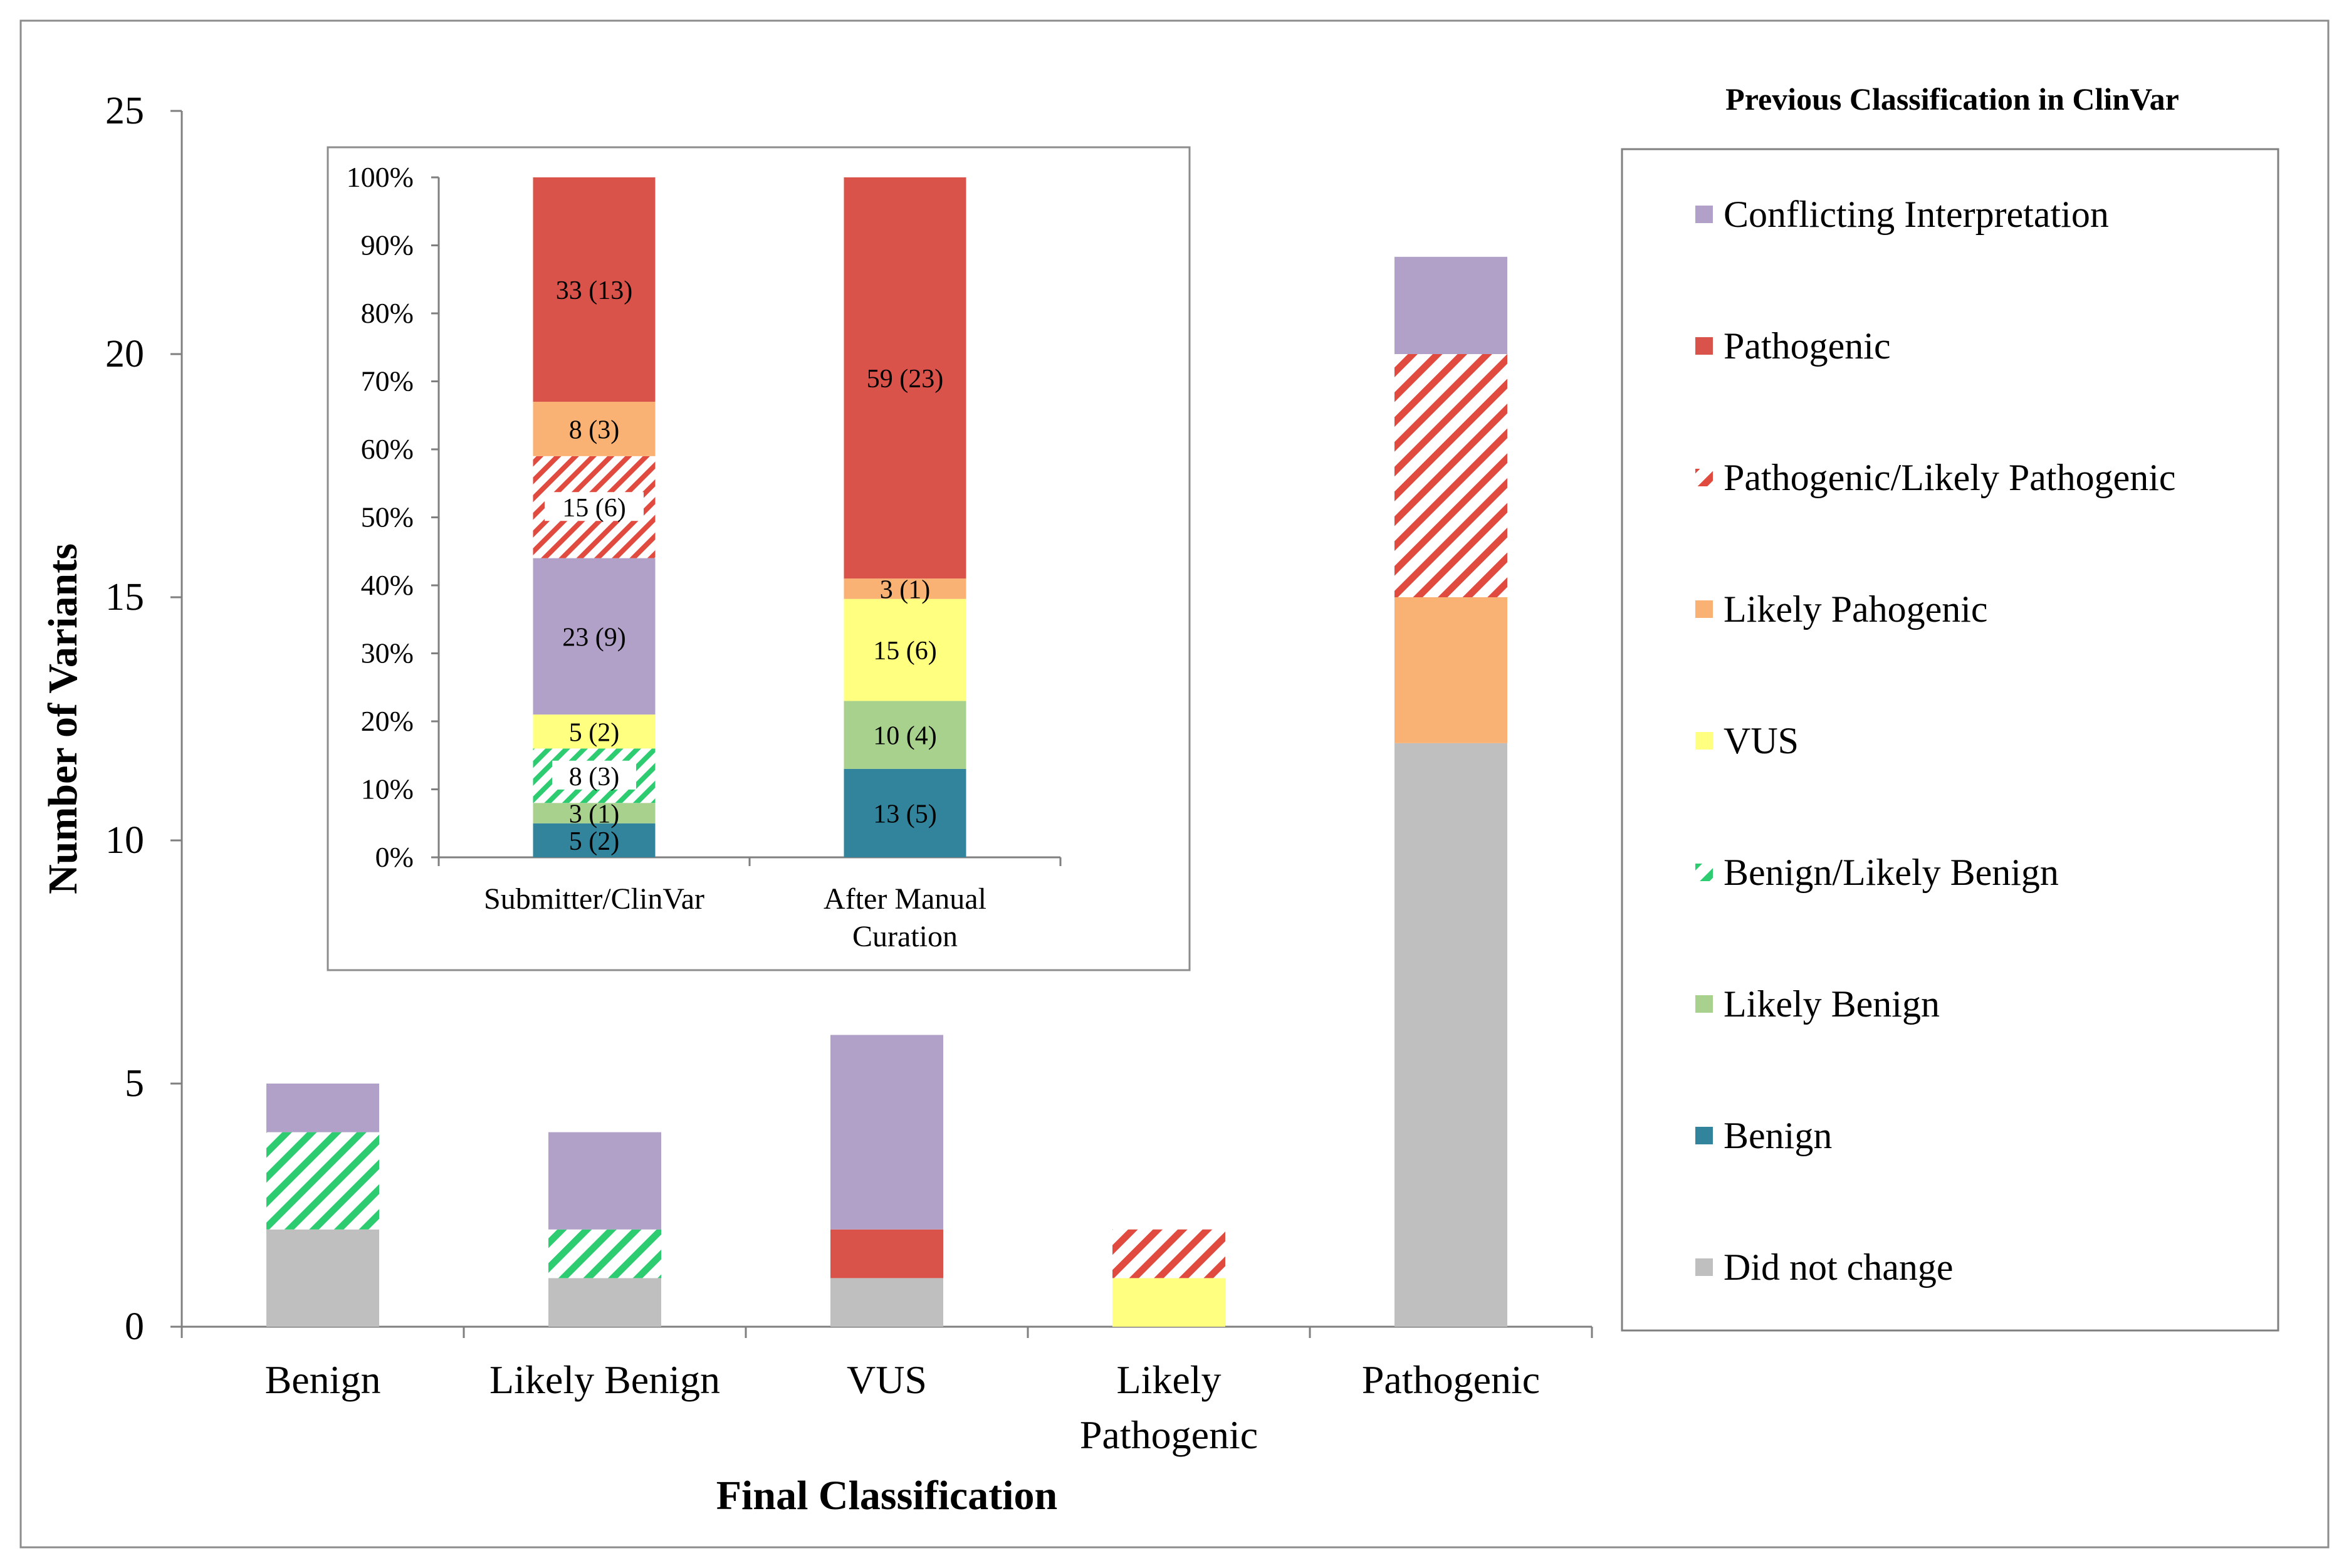 Image resolution: width=2349 pixels, height=1568 pixels. I want to click on x-axis-title: Final Classification, so click(887, 1495).